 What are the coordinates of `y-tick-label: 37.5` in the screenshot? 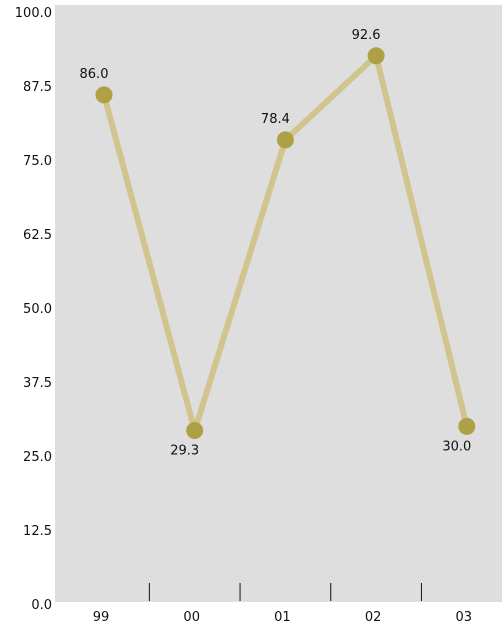 It's located at (37, 383).